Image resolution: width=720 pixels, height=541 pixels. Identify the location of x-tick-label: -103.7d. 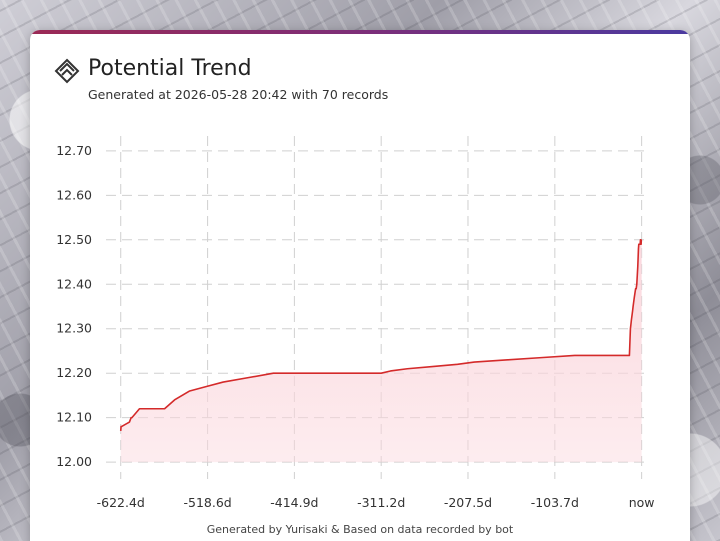
(555, 502).